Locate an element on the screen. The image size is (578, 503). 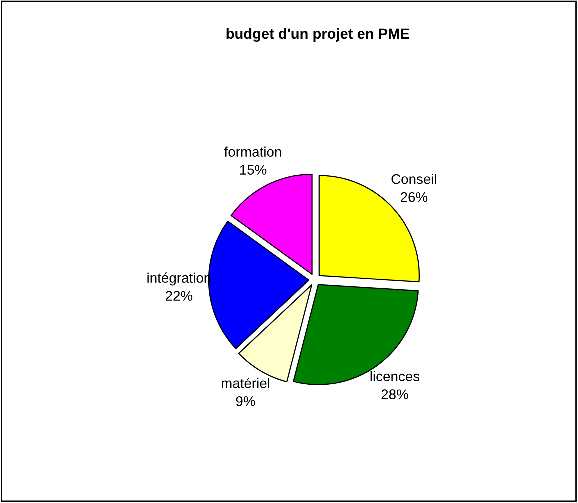
slice-label: matériel is located at coordinates (246, 383).